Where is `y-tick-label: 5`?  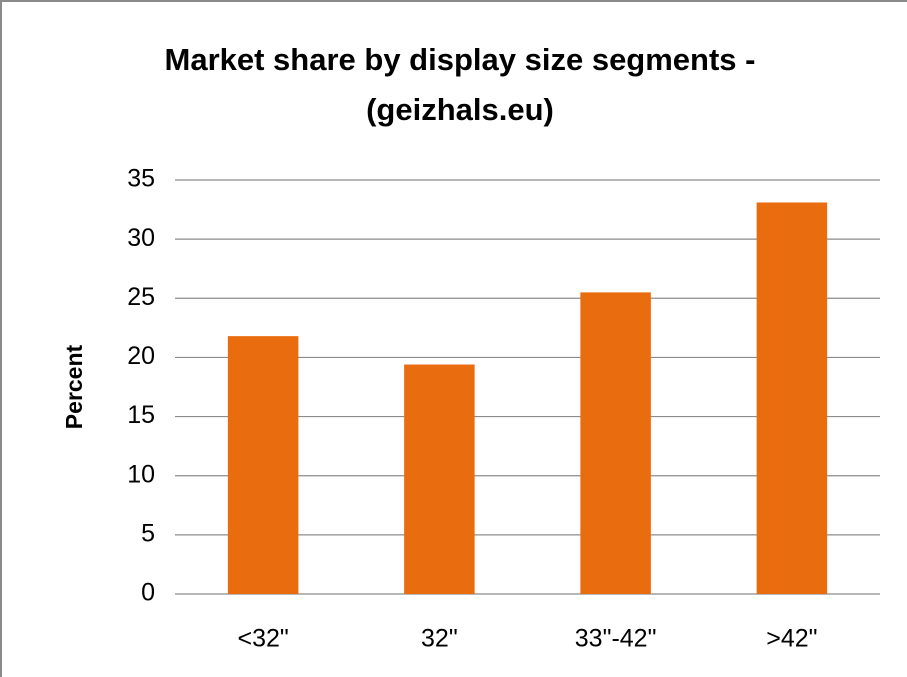 y-tick-label: 5 is located at coordinates (148, 533).